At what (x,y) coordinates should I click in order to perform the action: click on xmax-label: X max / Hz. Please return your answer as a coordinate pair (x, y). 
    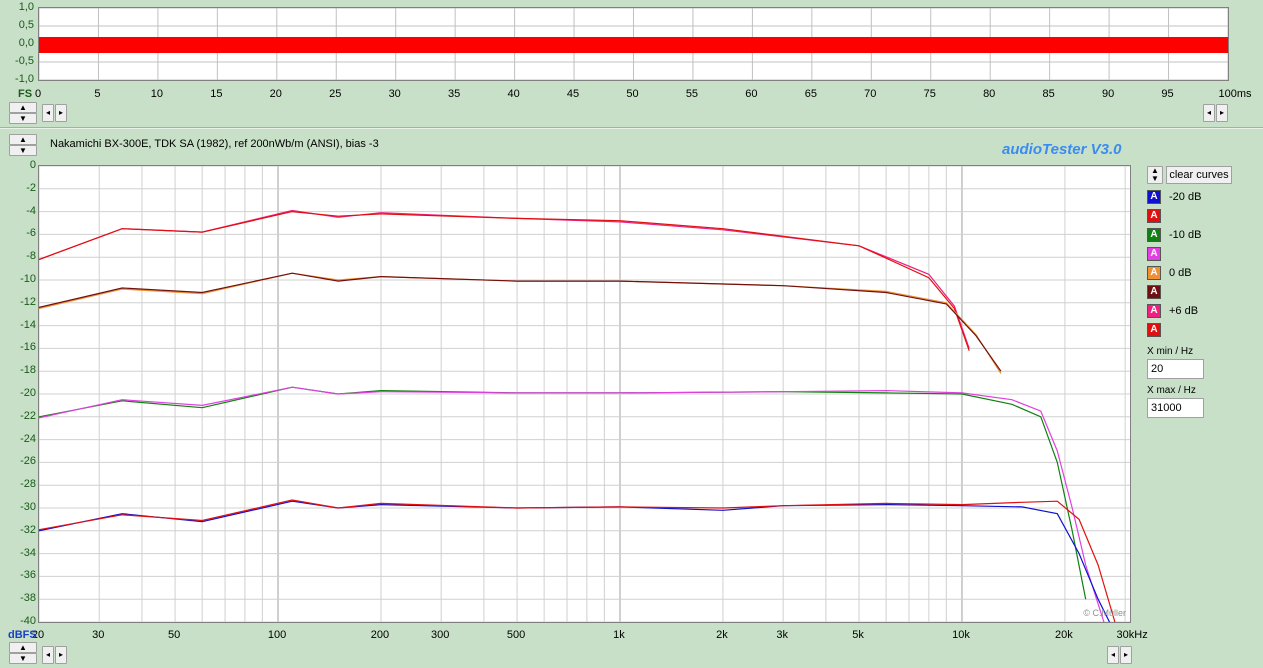
    Looking at the image, I should click on (1171, 390).